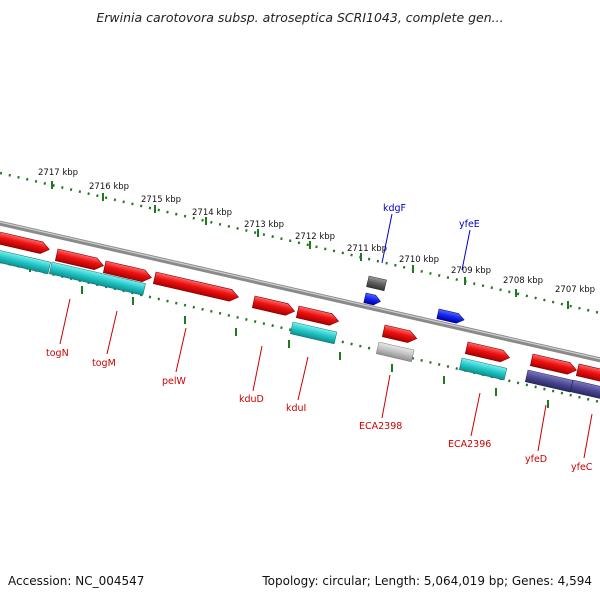 The width and height of the screenshot is (600, 600). I want to click on ruler-label: 2716 kbp, so click(109, 187).